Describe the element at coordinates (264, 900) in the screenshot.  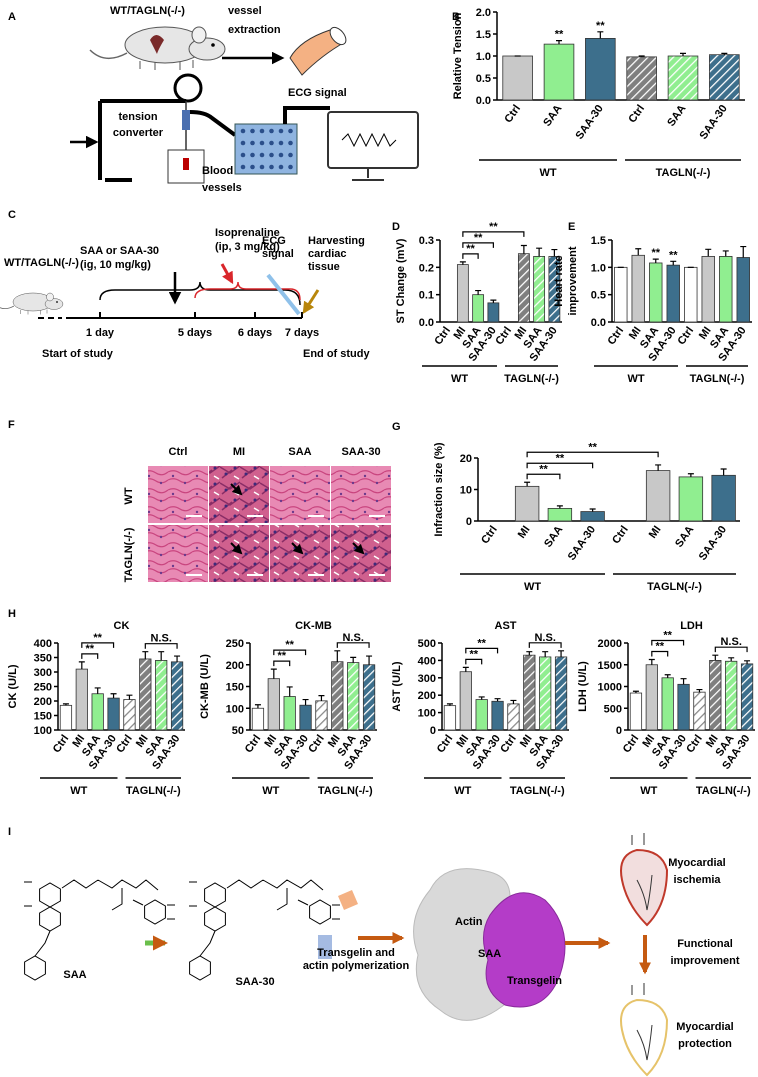
I see `molecule-label` at that location.